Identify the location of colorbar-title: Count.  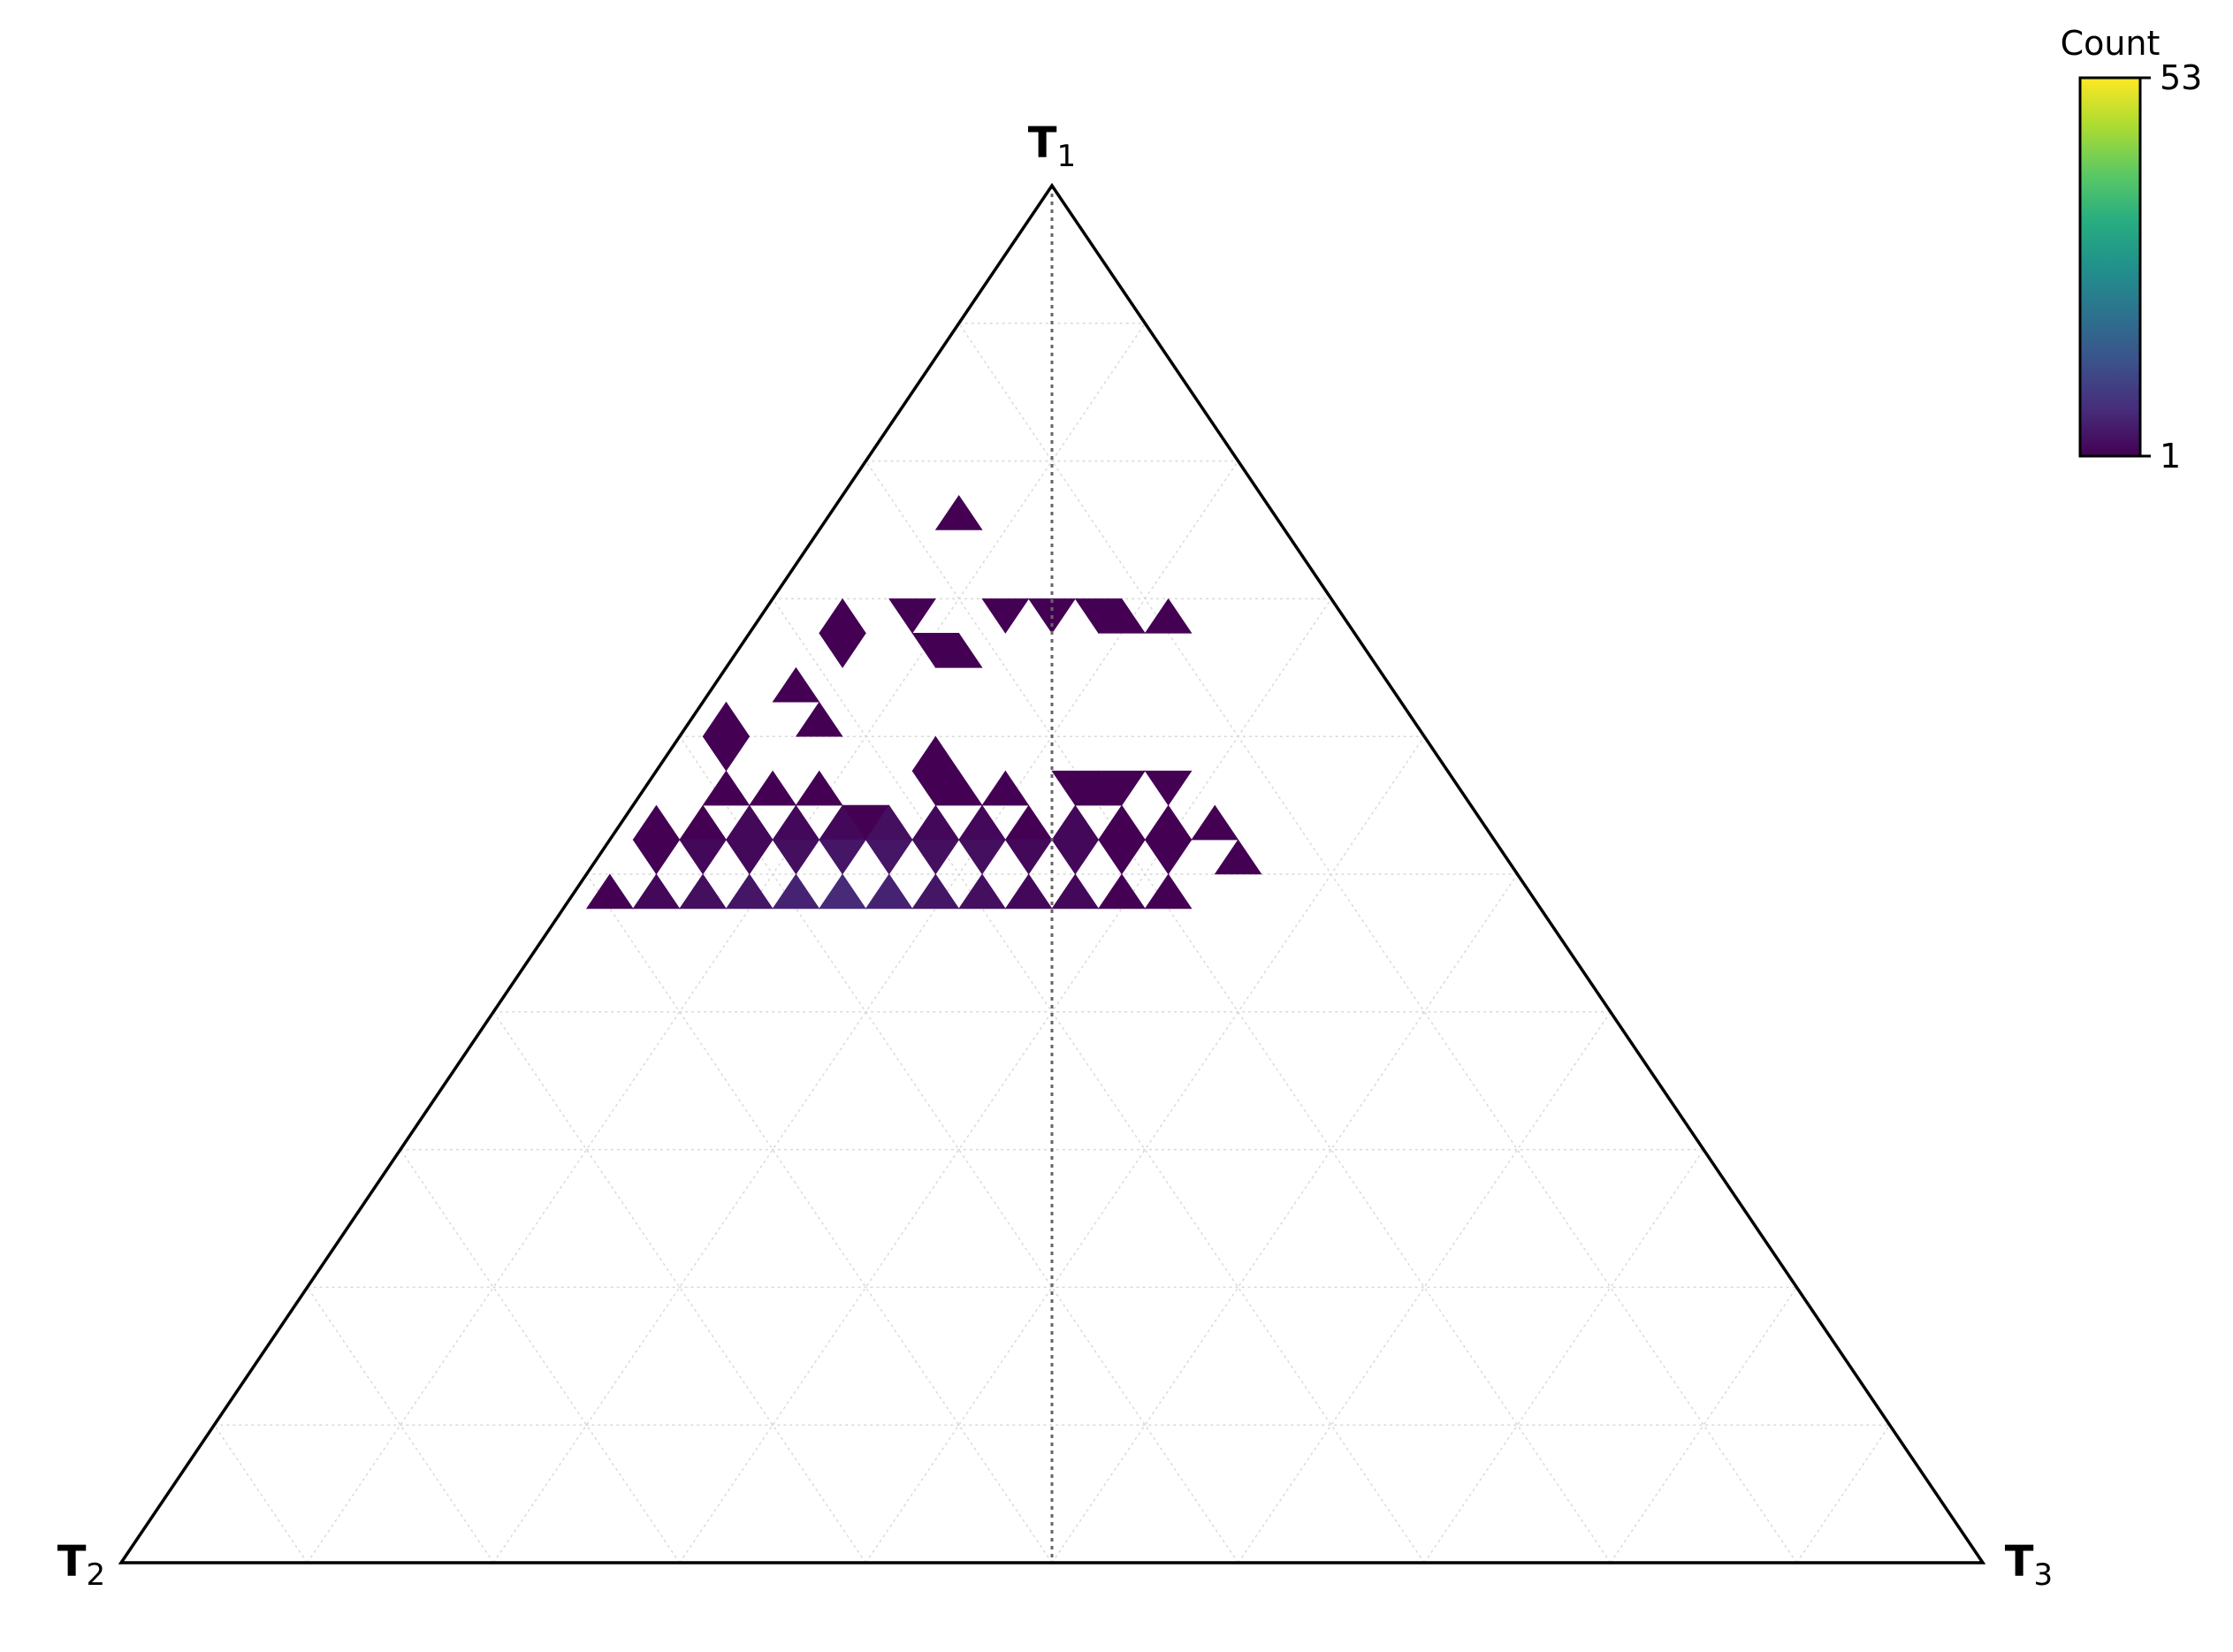
(2111, 44).